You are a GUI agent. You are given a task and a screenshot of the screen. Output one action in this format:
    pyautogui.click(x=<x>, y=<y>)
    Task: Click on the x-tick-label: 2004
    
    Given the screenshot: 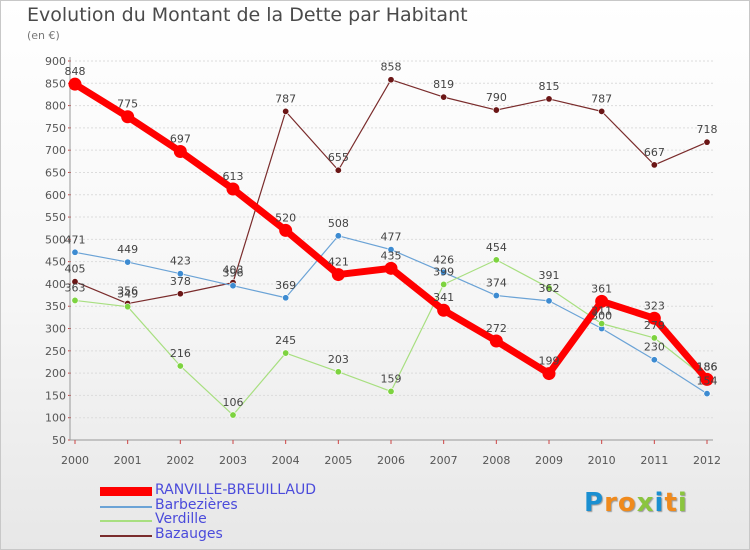 What is the action you would take?
    pyautogui.click(x=286, y=460)
    